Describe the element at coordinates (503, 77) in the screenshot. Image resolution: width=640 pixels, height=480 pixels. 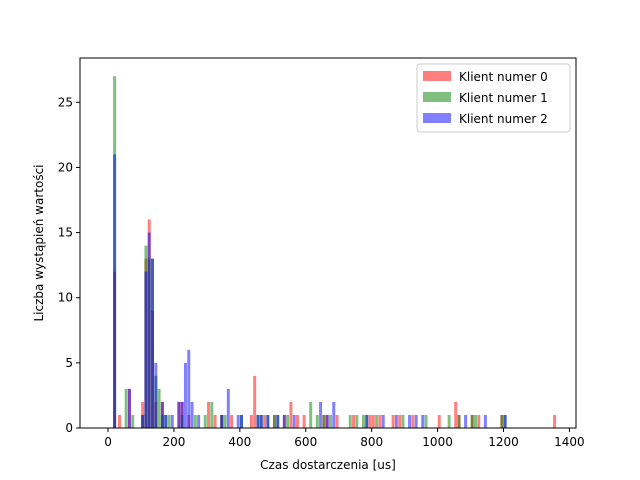
I see `legend-label: Klient numer 0` at that location.